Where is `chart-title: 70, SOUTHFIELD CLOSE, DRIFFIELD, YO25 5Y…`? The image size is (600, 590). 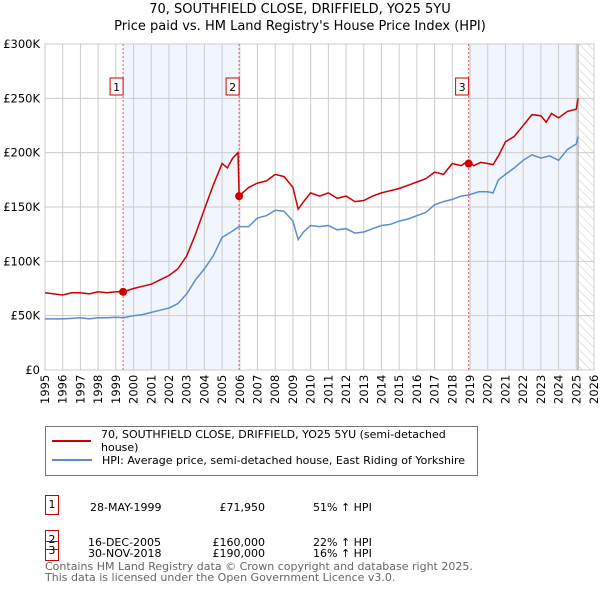
chart-title: 70, SOUTHFIELD CLOSE, DRIFFIELD, YO25 5Y… is located at coordinates (300, 9).